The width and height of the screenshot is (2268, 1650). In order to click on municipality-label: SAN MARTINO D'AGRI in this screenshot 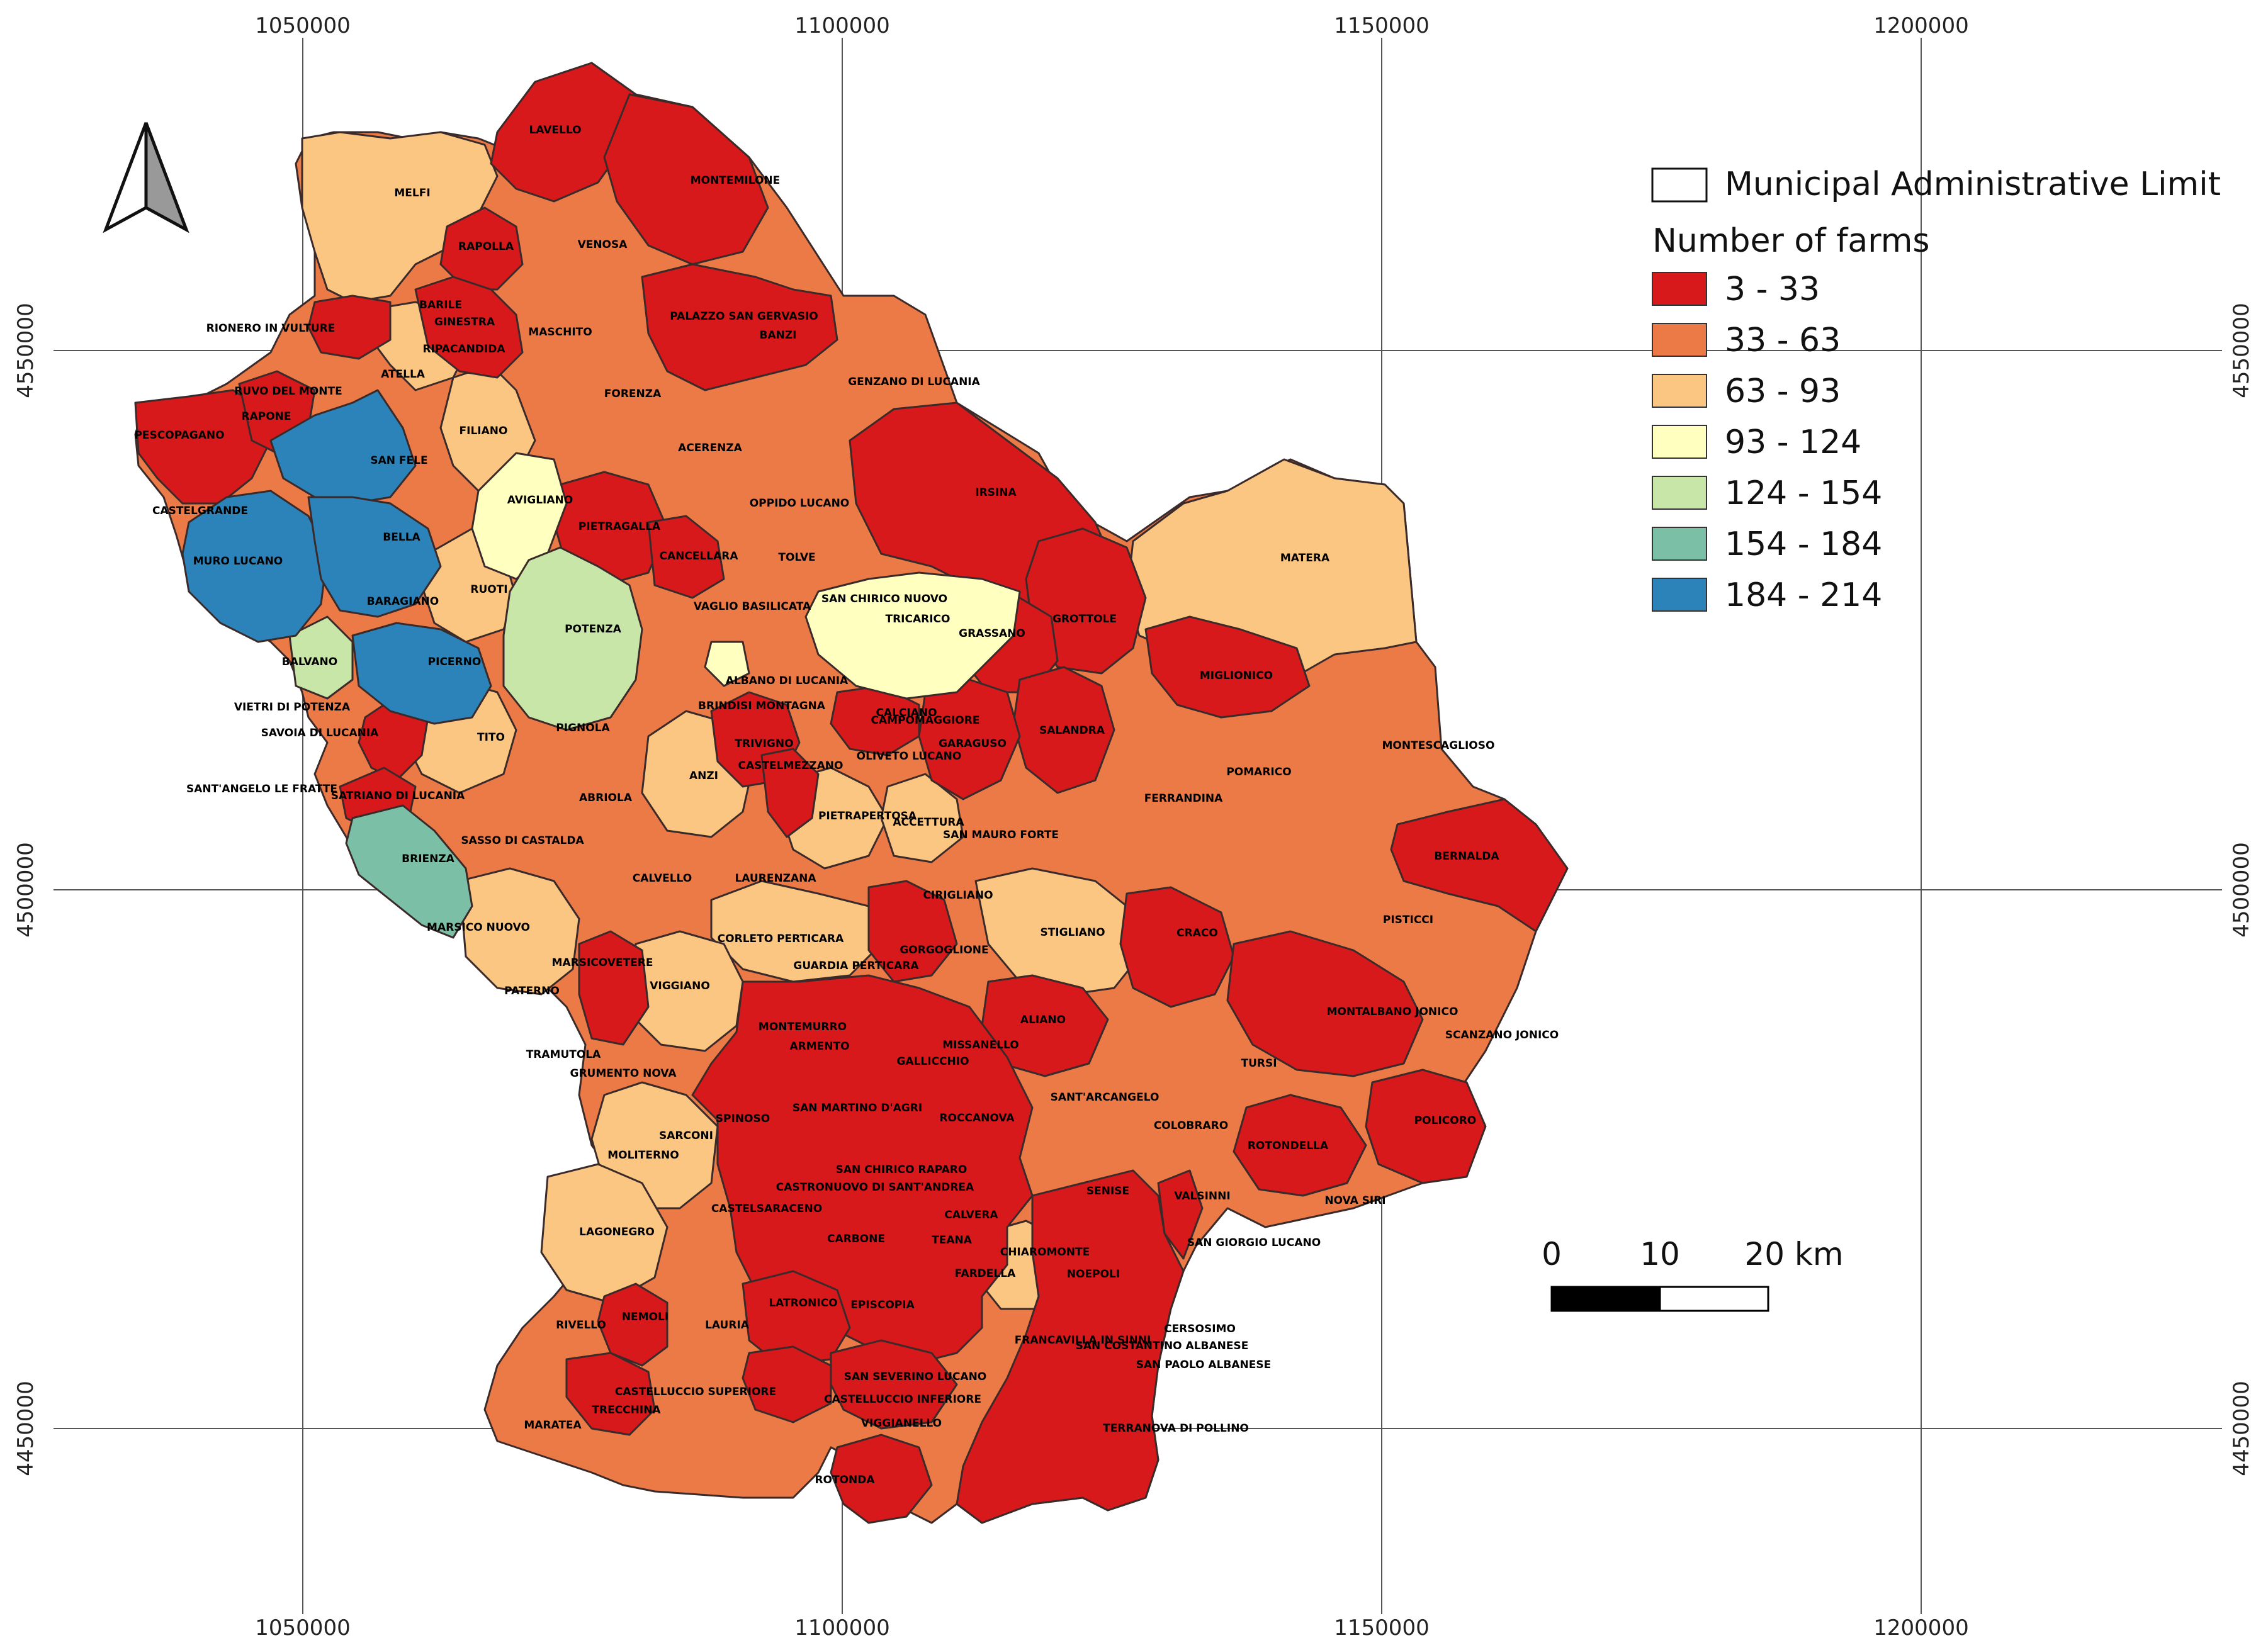, I will do `click(857, 1108)`.